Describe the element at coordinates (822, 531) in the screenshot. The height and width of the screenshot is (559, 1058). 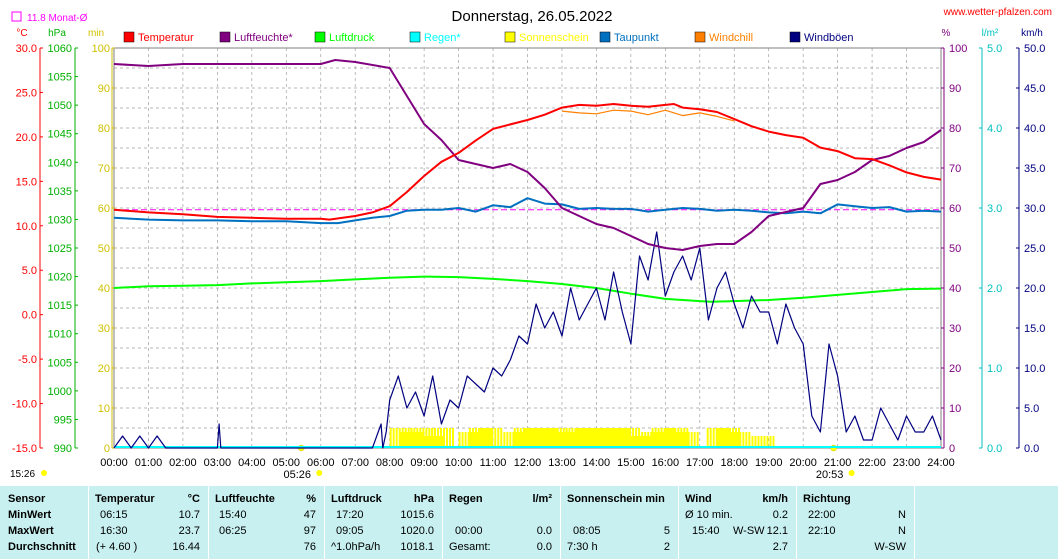
I see `max-dir-time: 22:10` at that location.